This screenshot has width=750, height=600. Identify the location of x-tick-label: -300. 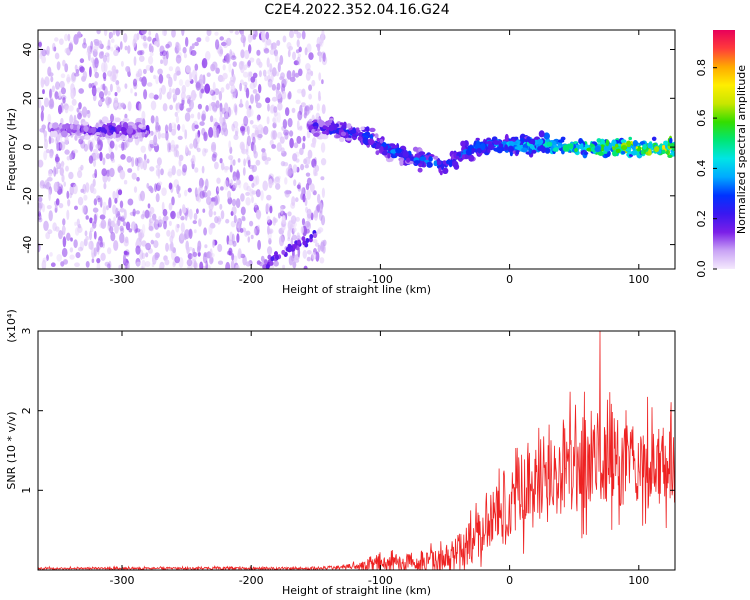
(122, 279).